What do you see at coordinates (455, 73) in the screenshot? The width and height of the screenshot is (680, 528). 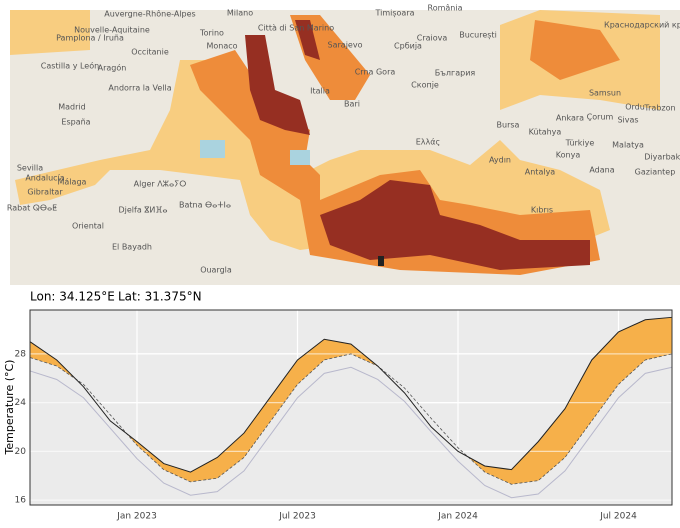 I see `place-label: България` at bounding box center [455, 73].